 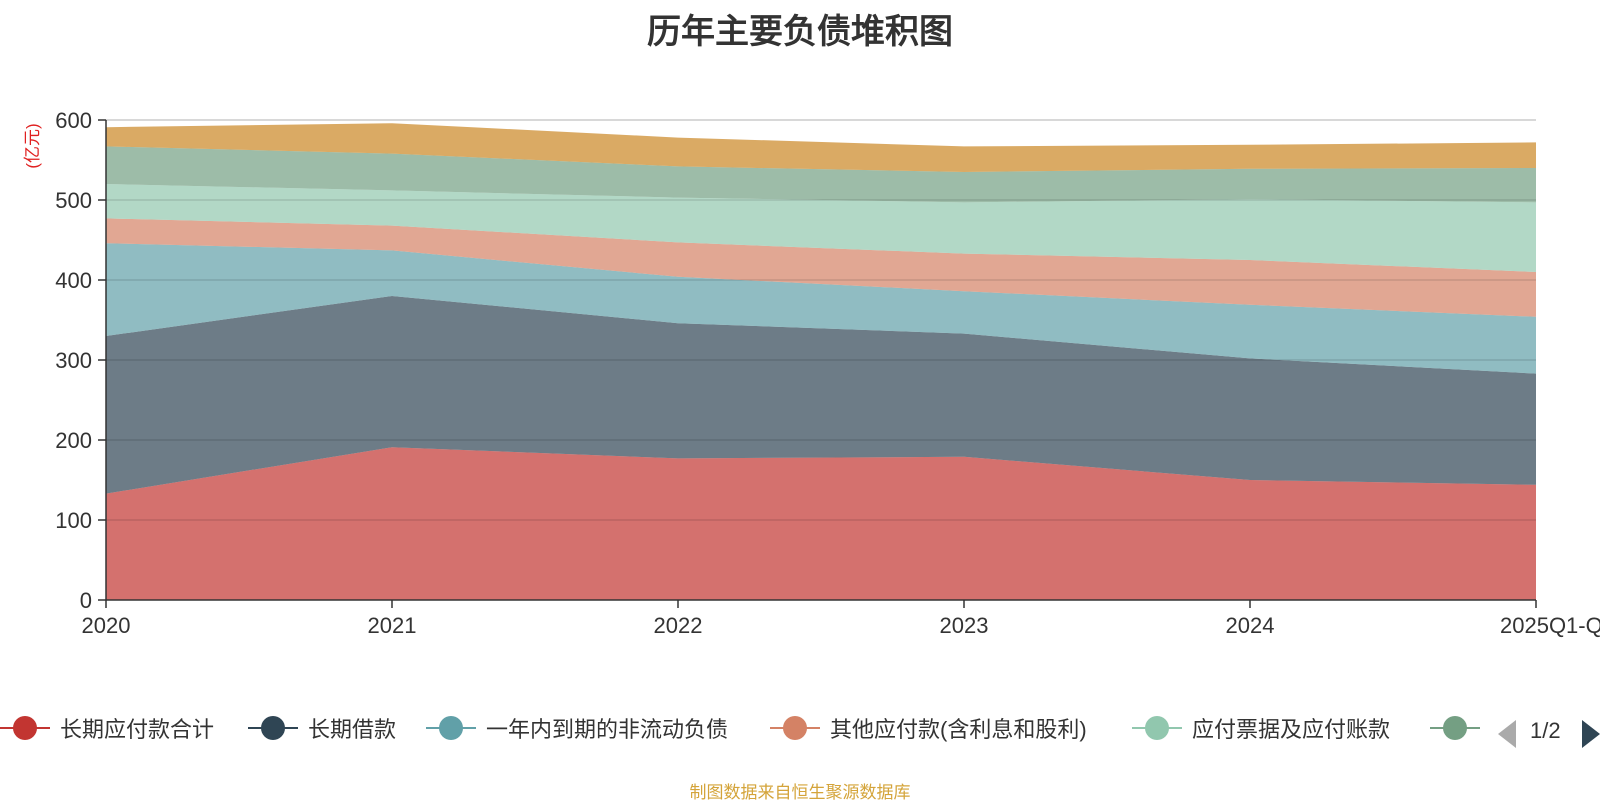 What do you see at coordinates (352, 729) in the screenshot?
I see `legend-label: 长期借款` at bounding box center [352, 729].